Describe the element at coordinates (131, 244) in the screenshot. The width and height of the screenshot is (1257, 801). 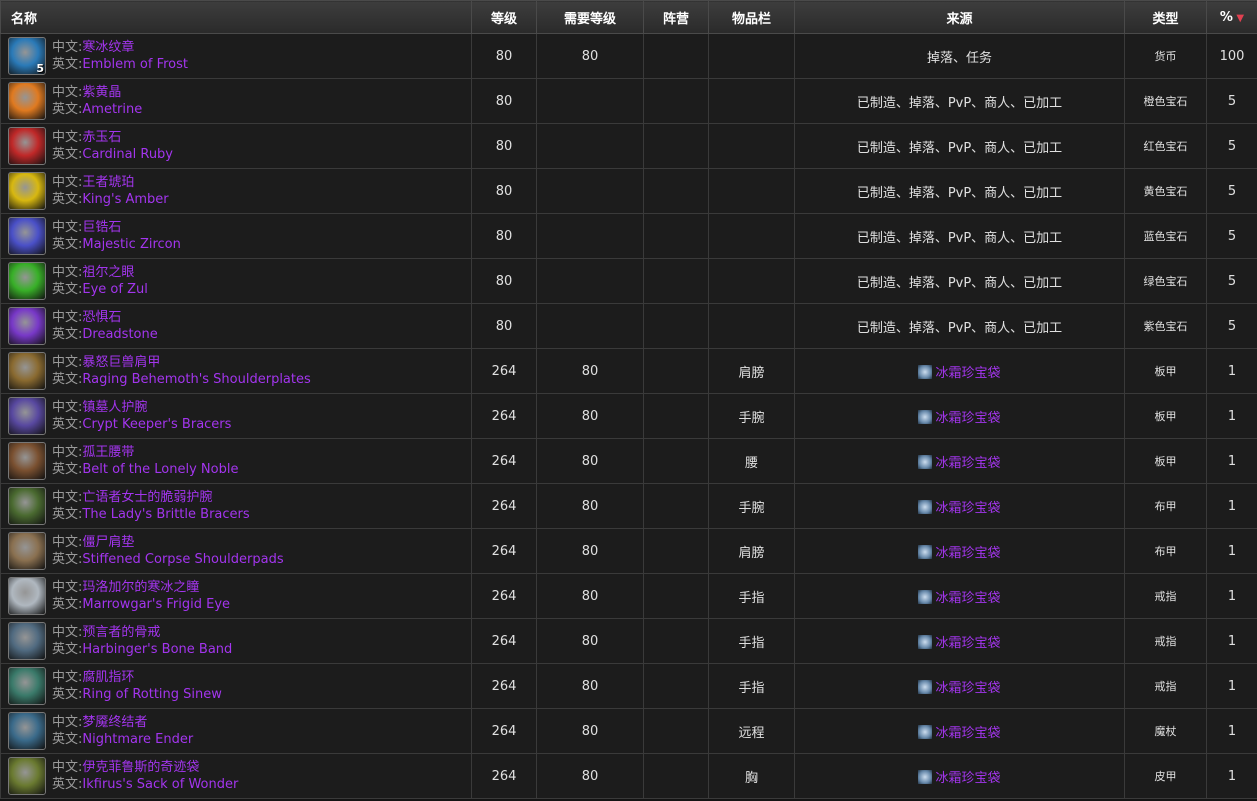
I see `item-name-en: Majestic Zircon` at that location.